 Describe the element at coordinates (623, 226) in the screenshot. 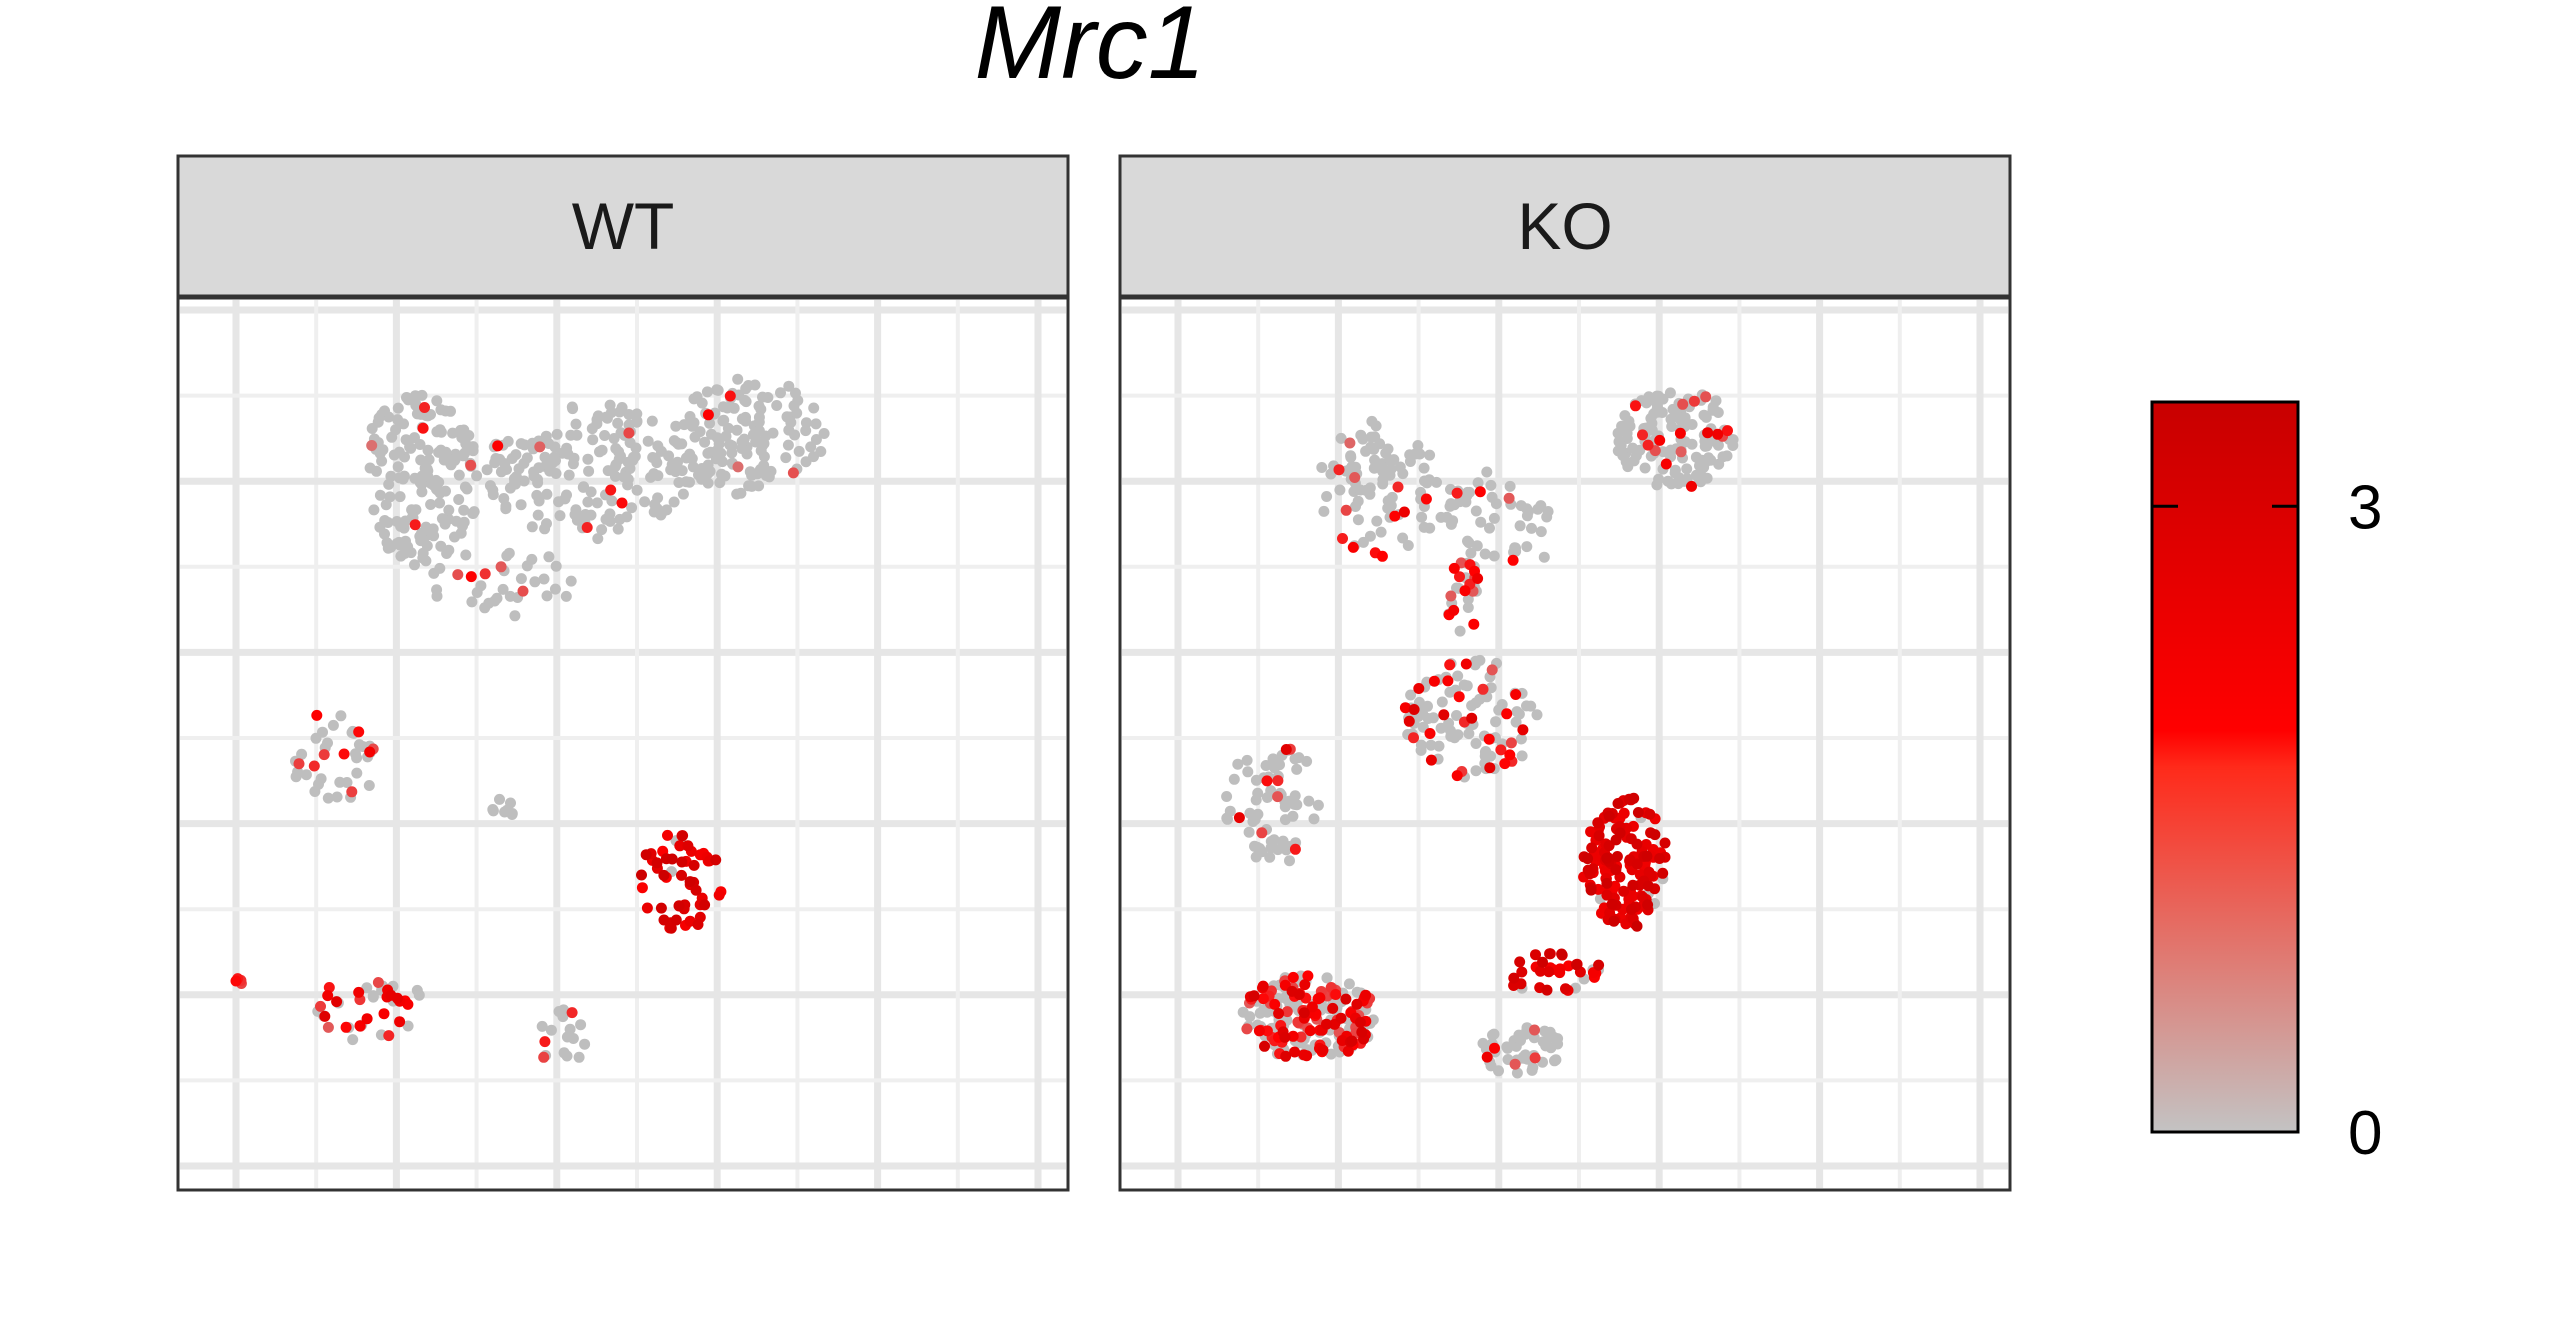

I see `facet-strip-wt` at that location.